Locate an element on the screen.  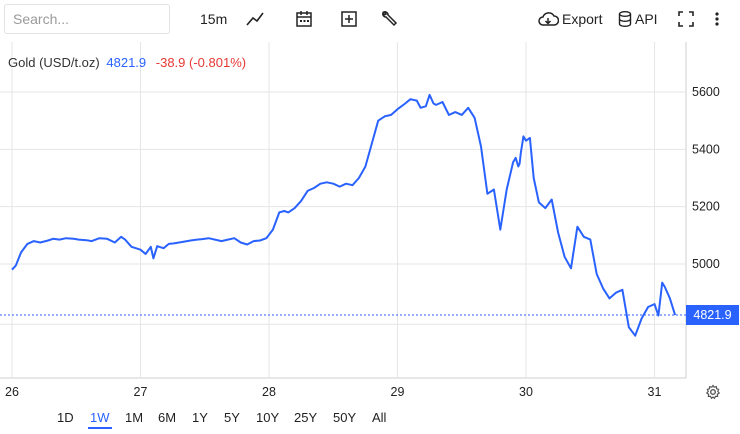
range-6m: 6M is located at coordinates (167, 417).